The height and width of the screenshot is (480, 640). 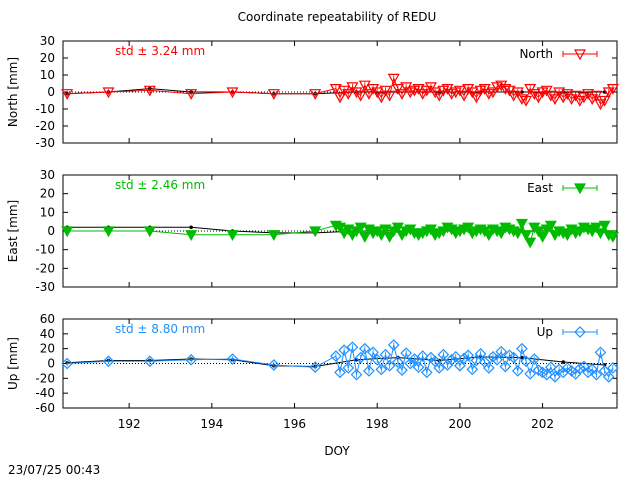 I want to click on up-y-axis-title: Up [mm], so click(x=13, y=363).